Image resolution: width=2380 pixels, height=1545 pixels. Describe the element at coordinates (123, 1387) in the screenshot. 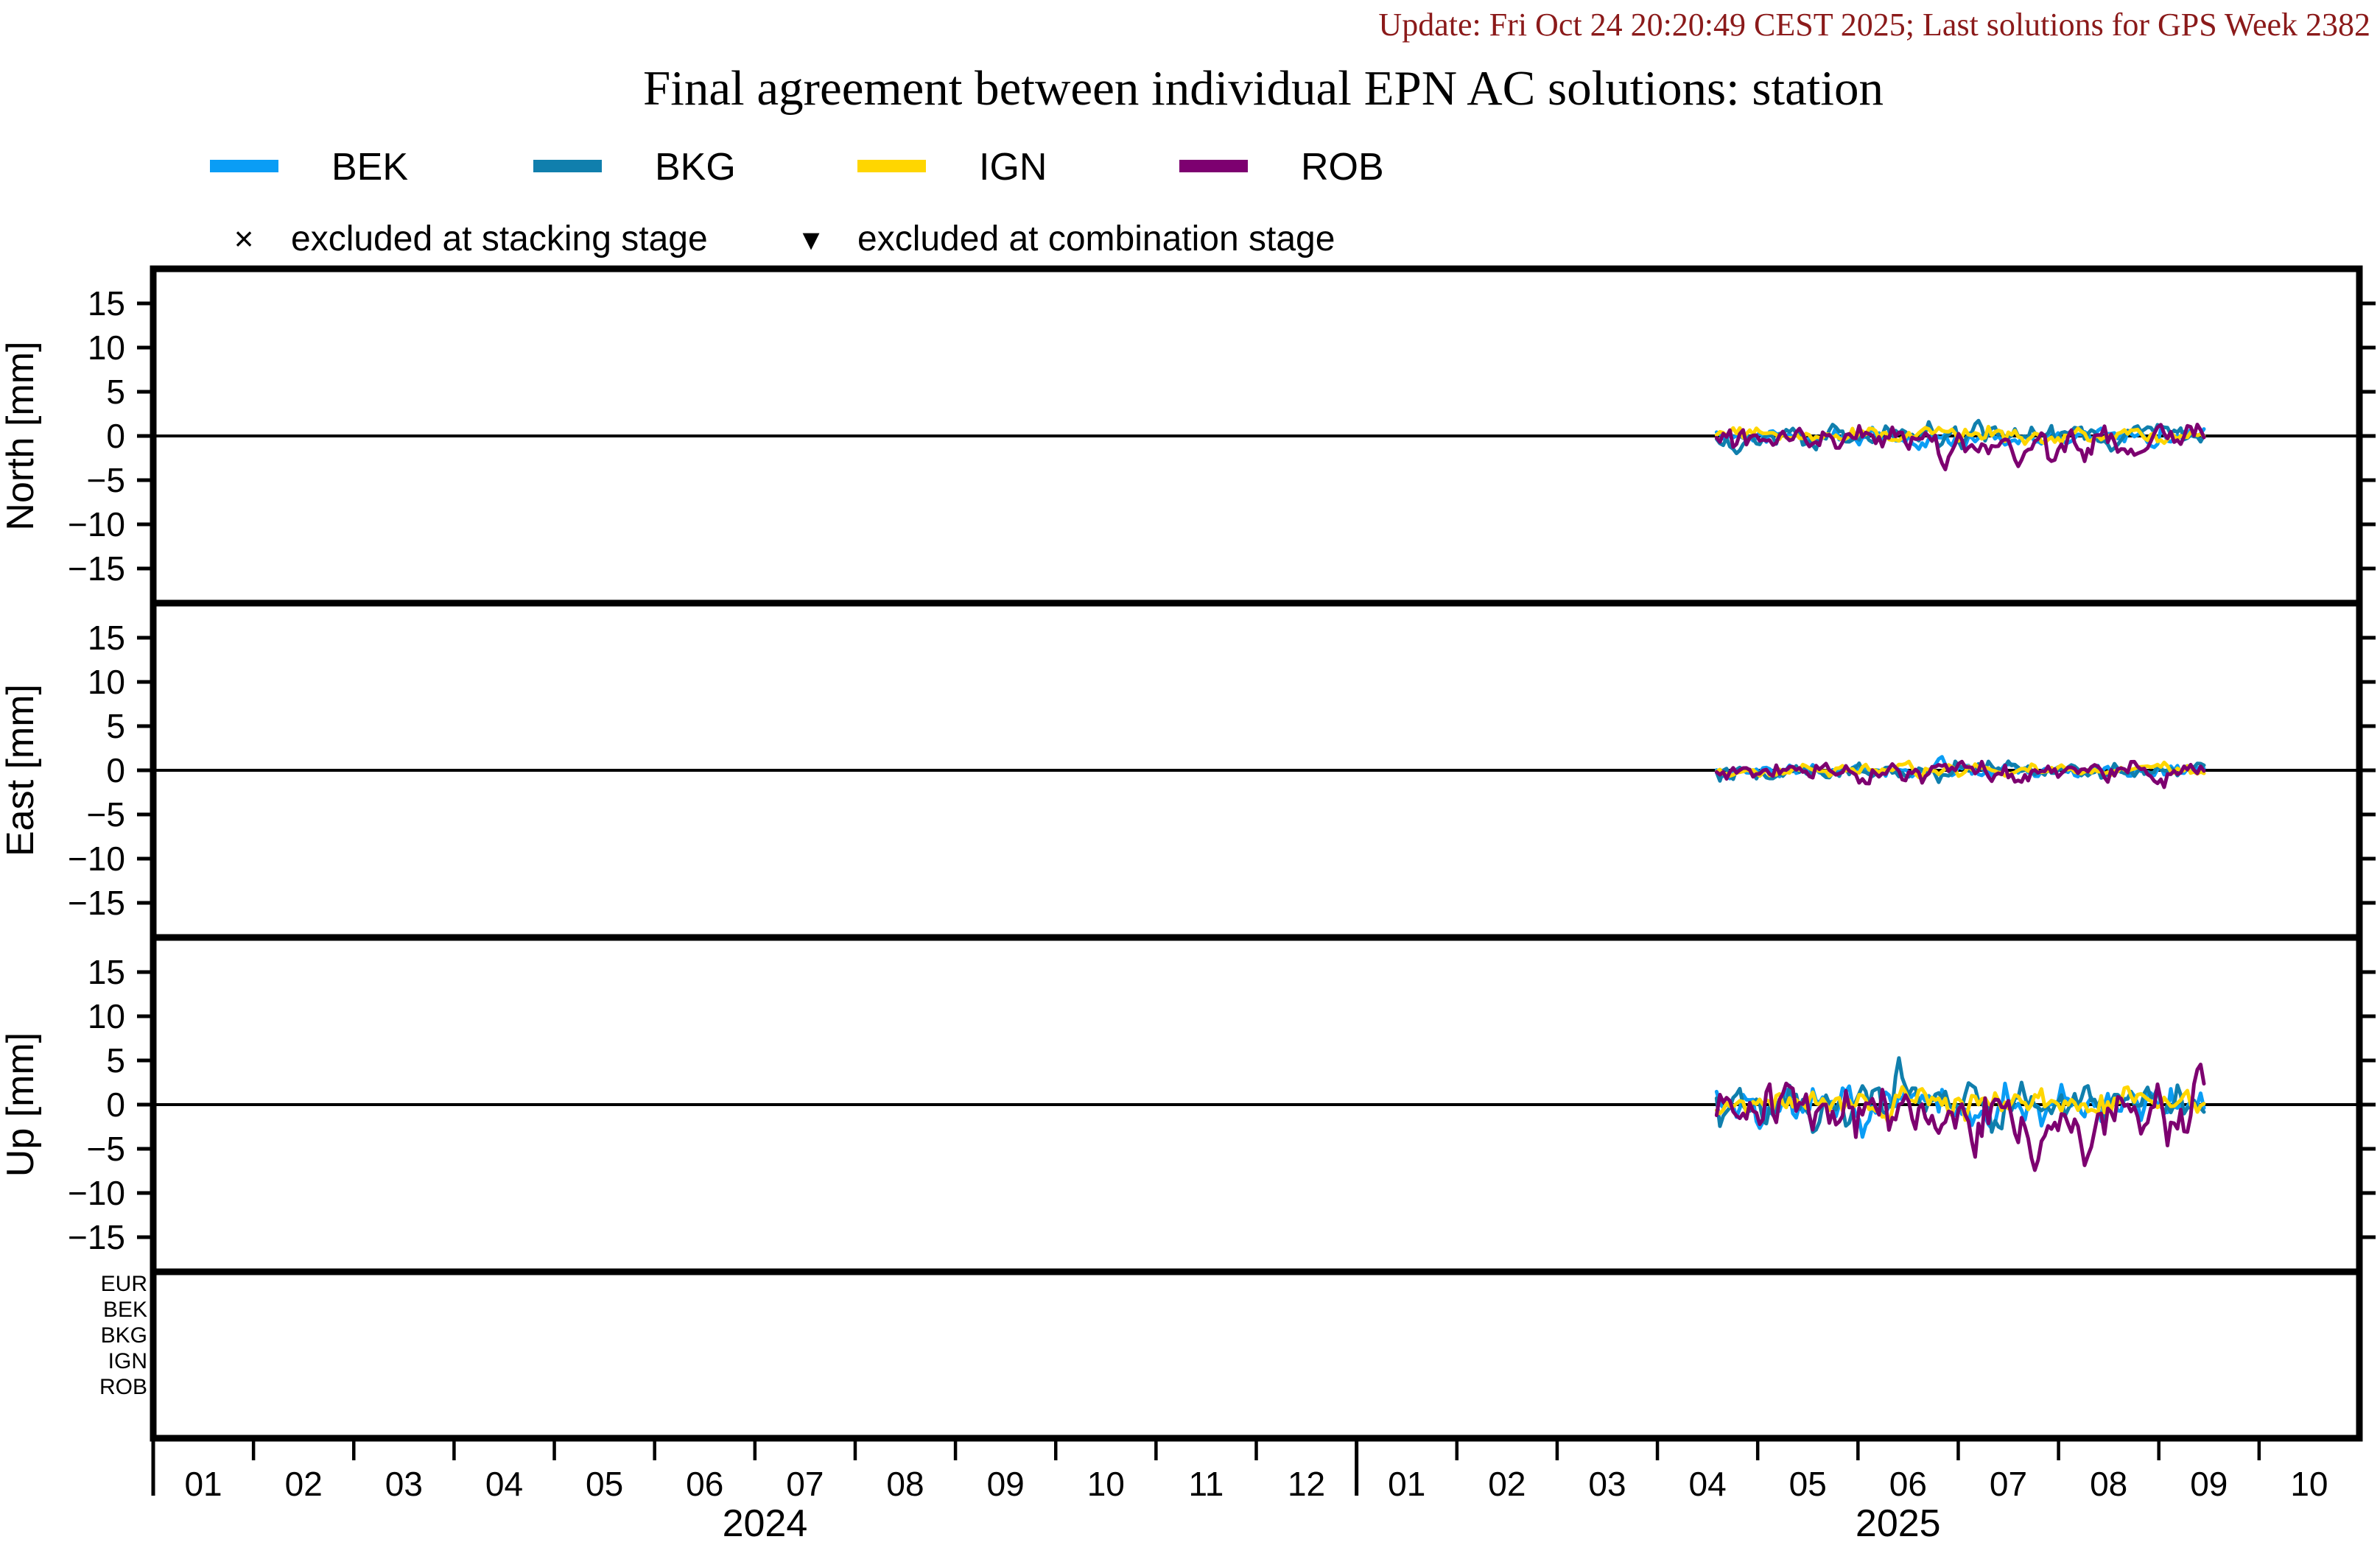

I see `availability-row-label-rob: ROB` at that location.